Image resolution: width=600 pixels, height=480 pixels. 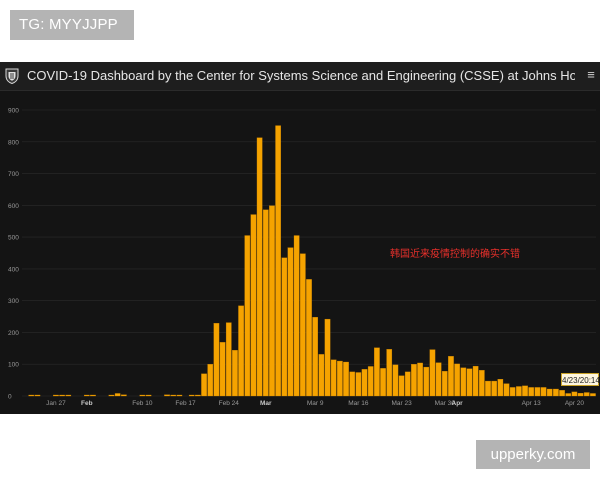 What do you see at coordinates (358, 403) in the screenshot?
I see `x-tick-label: Mar 16` at bounding box center [358, 403].